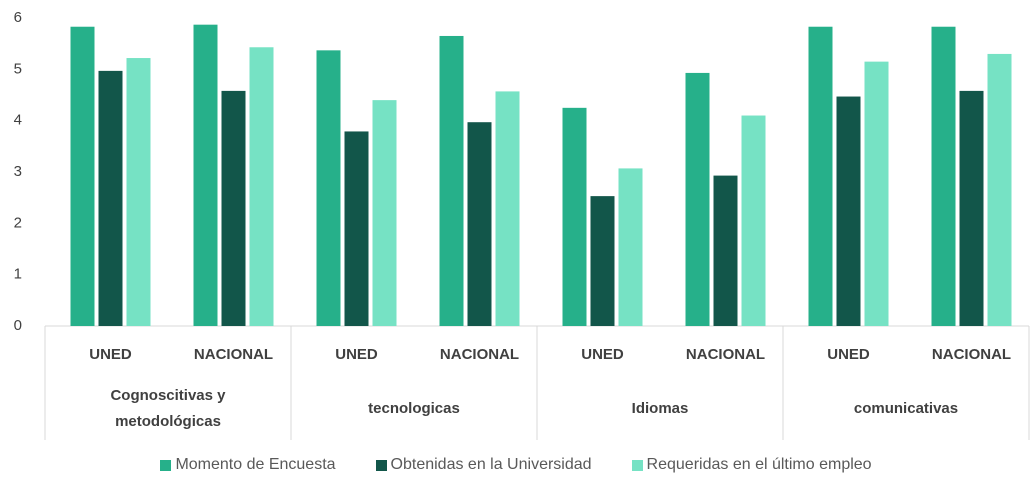  I want to click on legend-item: Obtenidas en la Universidad, so click(483, 465).